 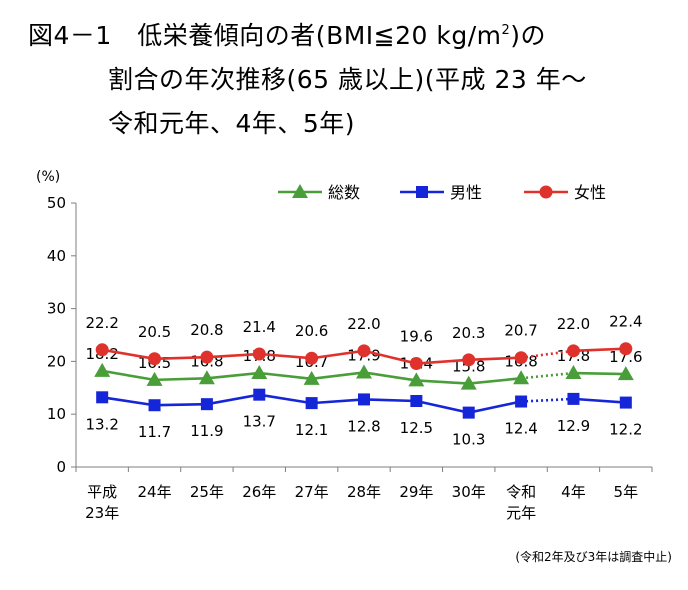 What do you see at coordinates (364, 492) in the screenshot?
I see `x-tick-label: 28年` at bounding box center [364, 492].